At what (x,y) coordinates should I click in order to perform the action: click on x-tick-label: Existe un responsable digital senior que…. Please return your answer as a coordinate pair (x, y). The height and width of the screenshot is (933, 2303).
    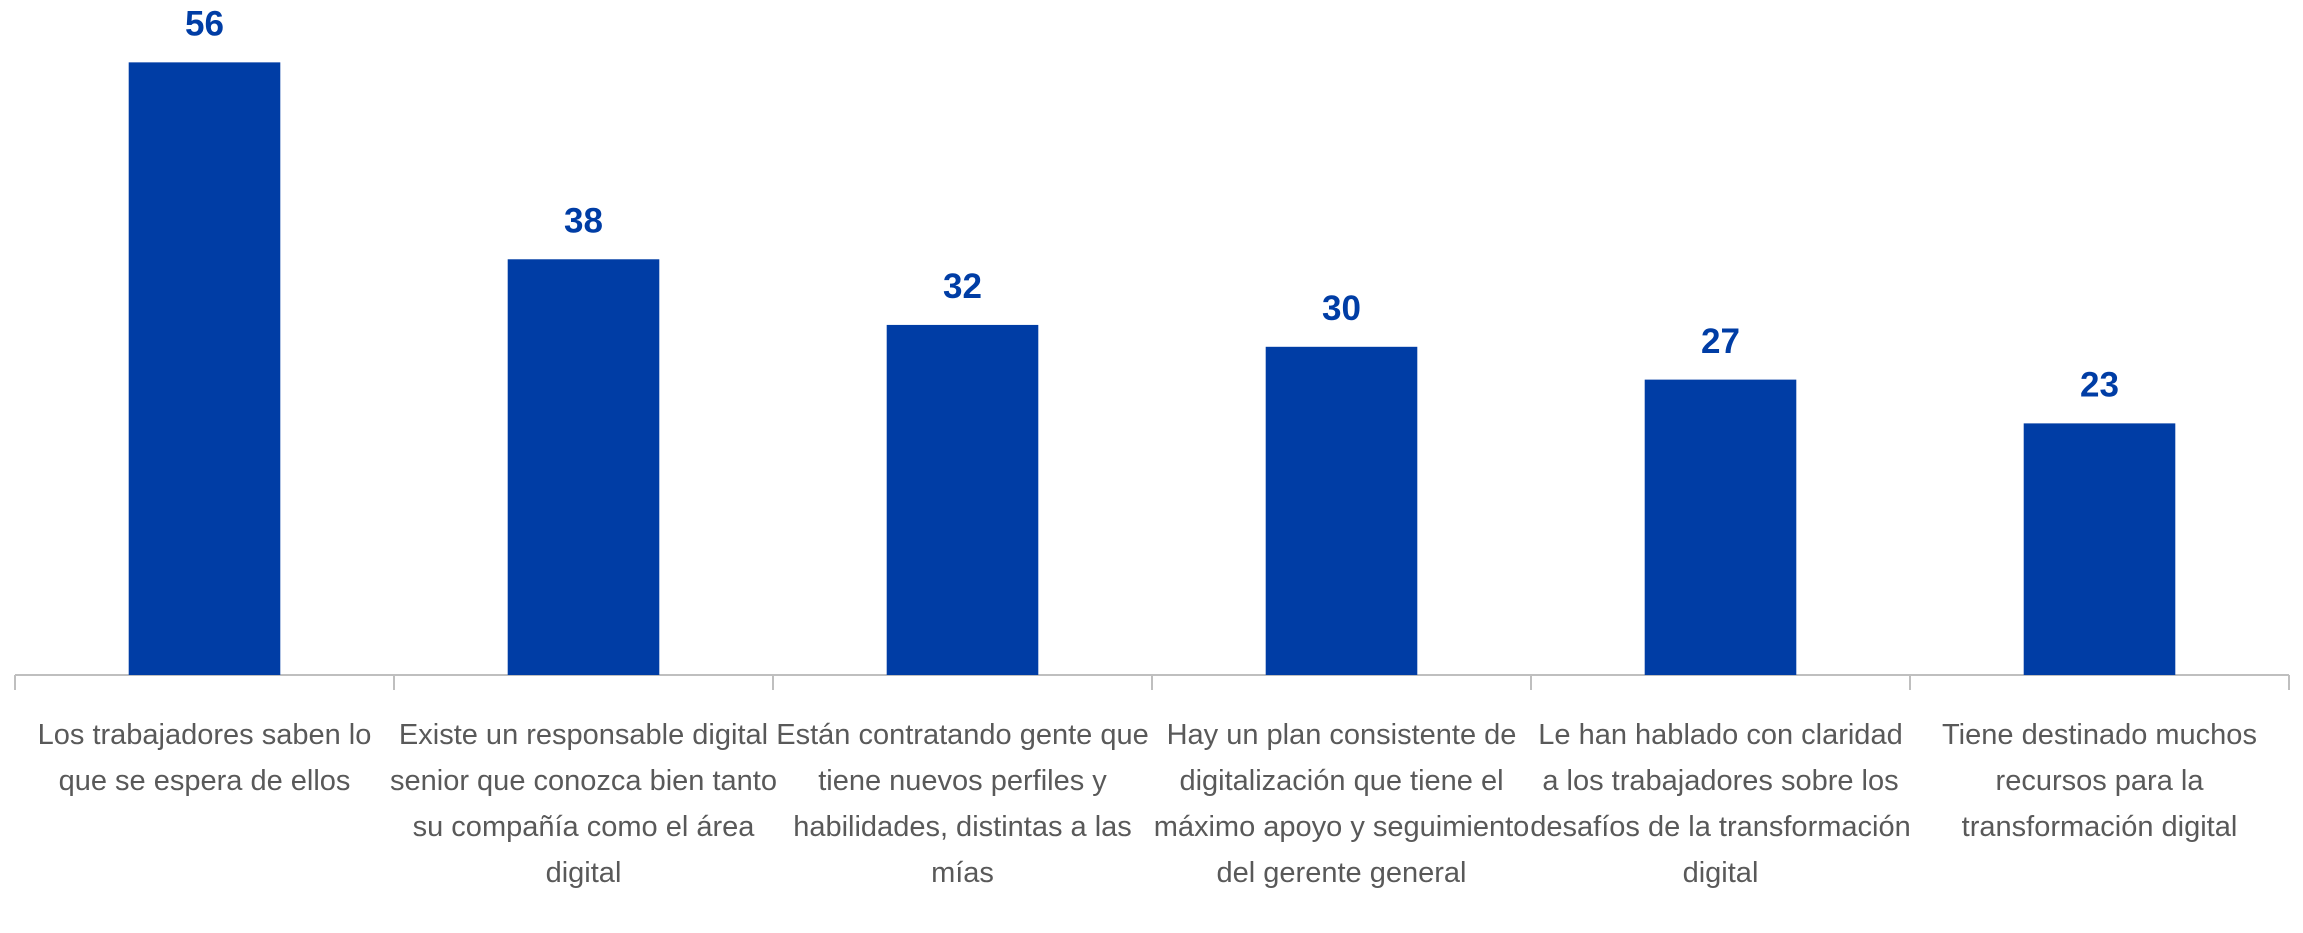
    Looking at the image, I should click on (583, 804).